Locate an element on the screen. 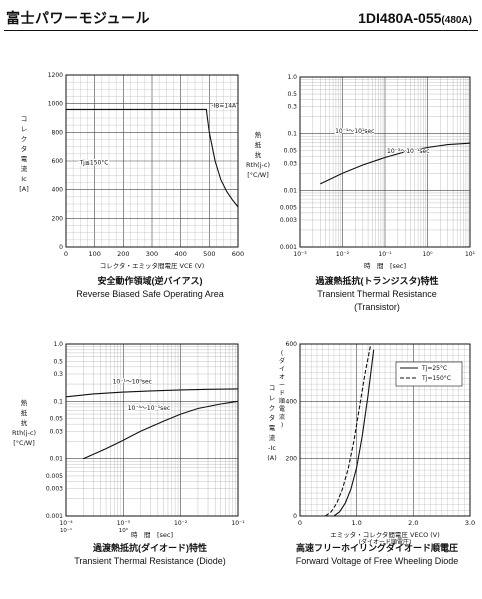  x-tick-label: 1.0 is located at coordinates (356, 523).